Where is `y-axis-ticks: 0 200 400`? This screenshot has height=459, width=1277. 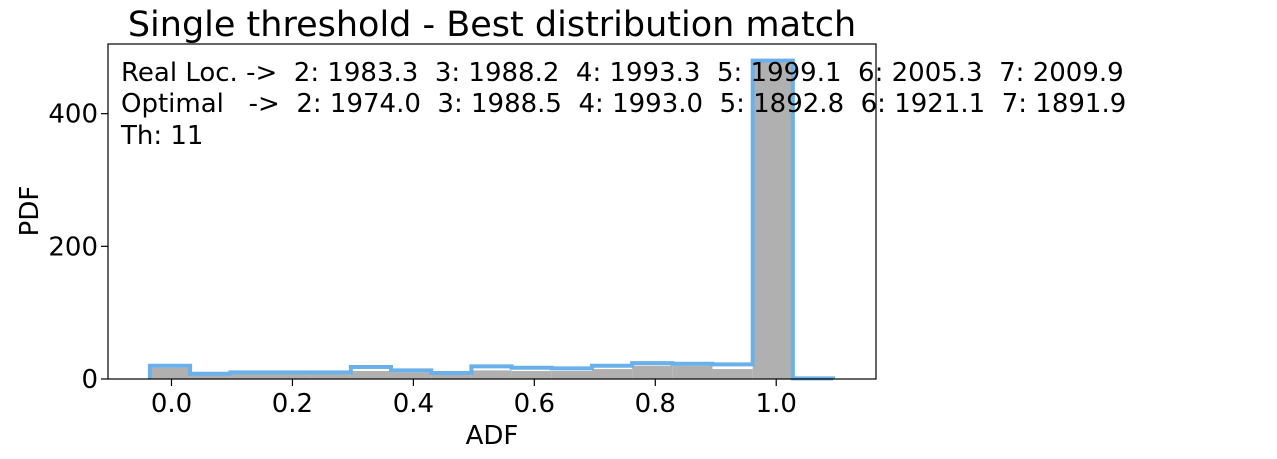
y-axis-ticks: 0 200 400 is located at coordinates (78, 247).